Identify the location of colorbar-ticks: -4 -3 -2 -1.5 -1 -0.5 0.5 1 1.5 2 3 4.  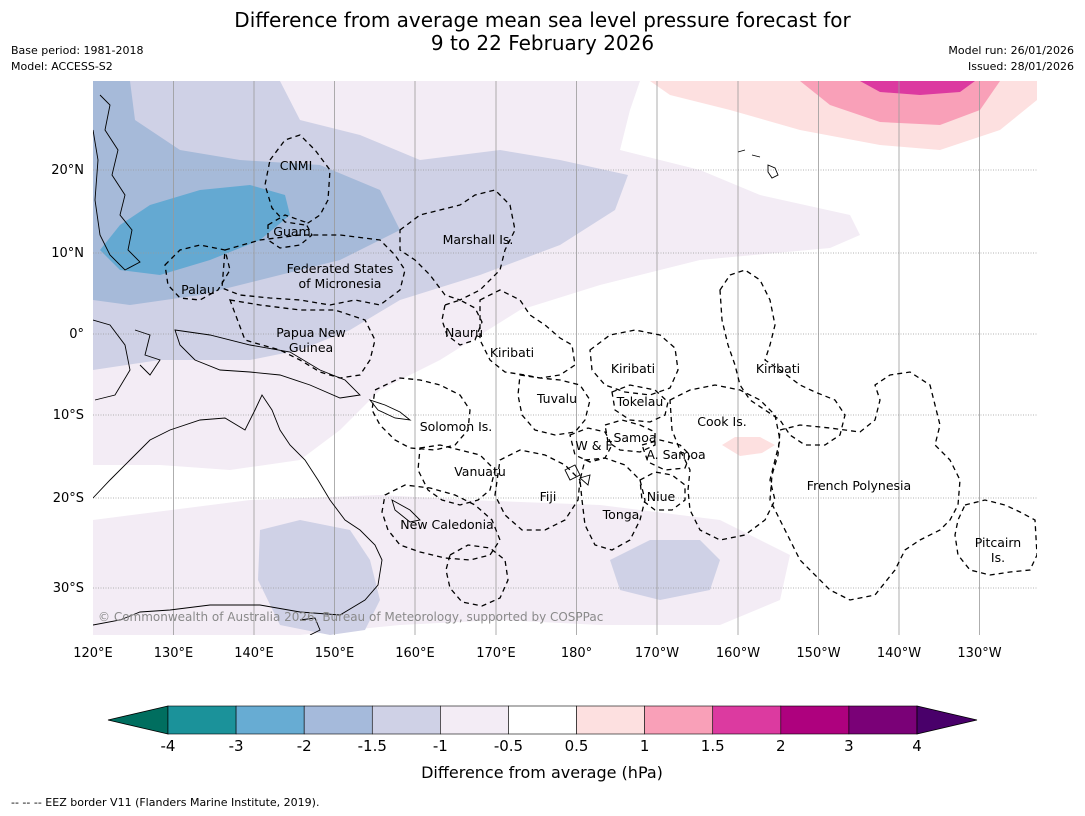
(541, 746).